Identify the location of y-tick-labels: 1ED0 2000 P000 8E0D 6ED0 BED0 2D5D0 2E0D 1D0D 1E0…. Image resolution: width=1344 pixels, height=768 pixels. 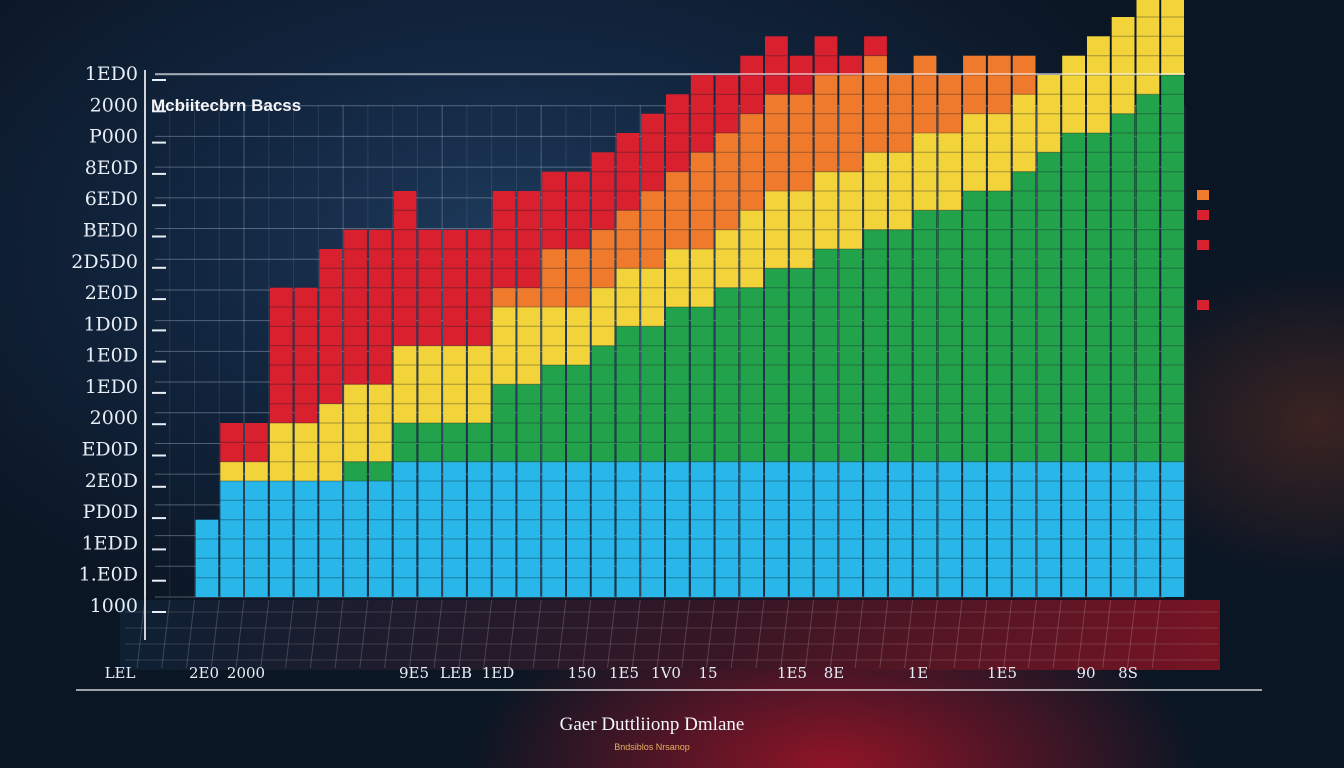
(118, 340).